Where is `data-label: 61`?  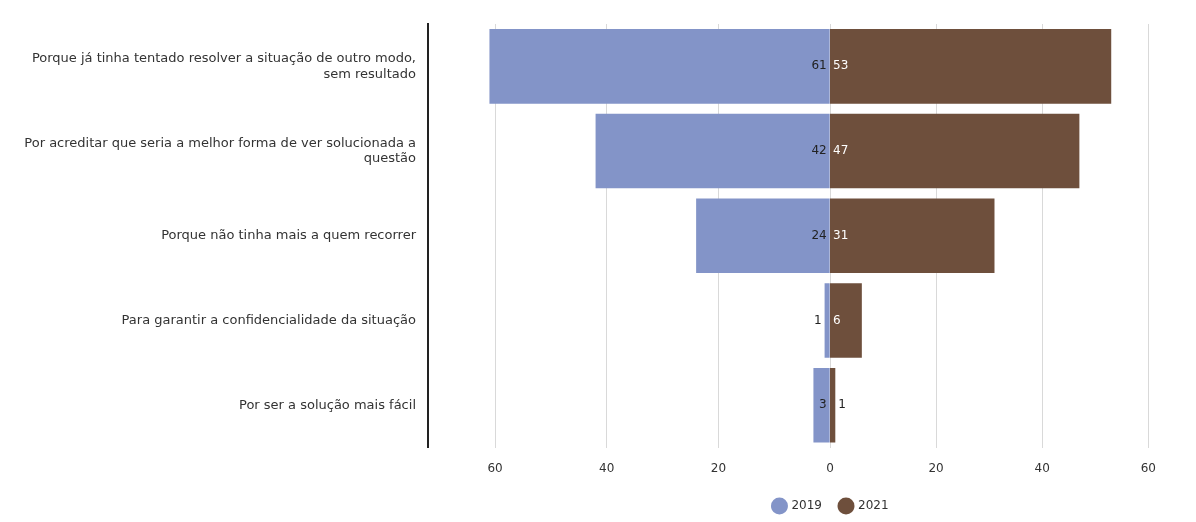 data-label: 61 is located at coordinates (819, 65).